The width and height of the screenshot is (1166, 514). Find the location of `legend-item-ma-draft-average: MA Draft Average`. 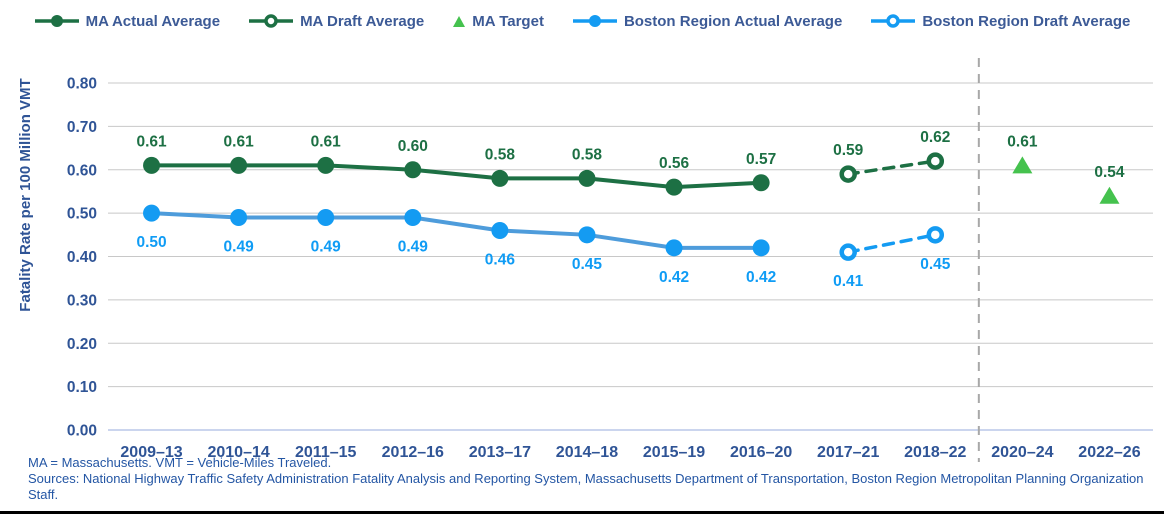

legend-item-ma-draft-average: MA Draft Average is located at coordinates (336, 21).